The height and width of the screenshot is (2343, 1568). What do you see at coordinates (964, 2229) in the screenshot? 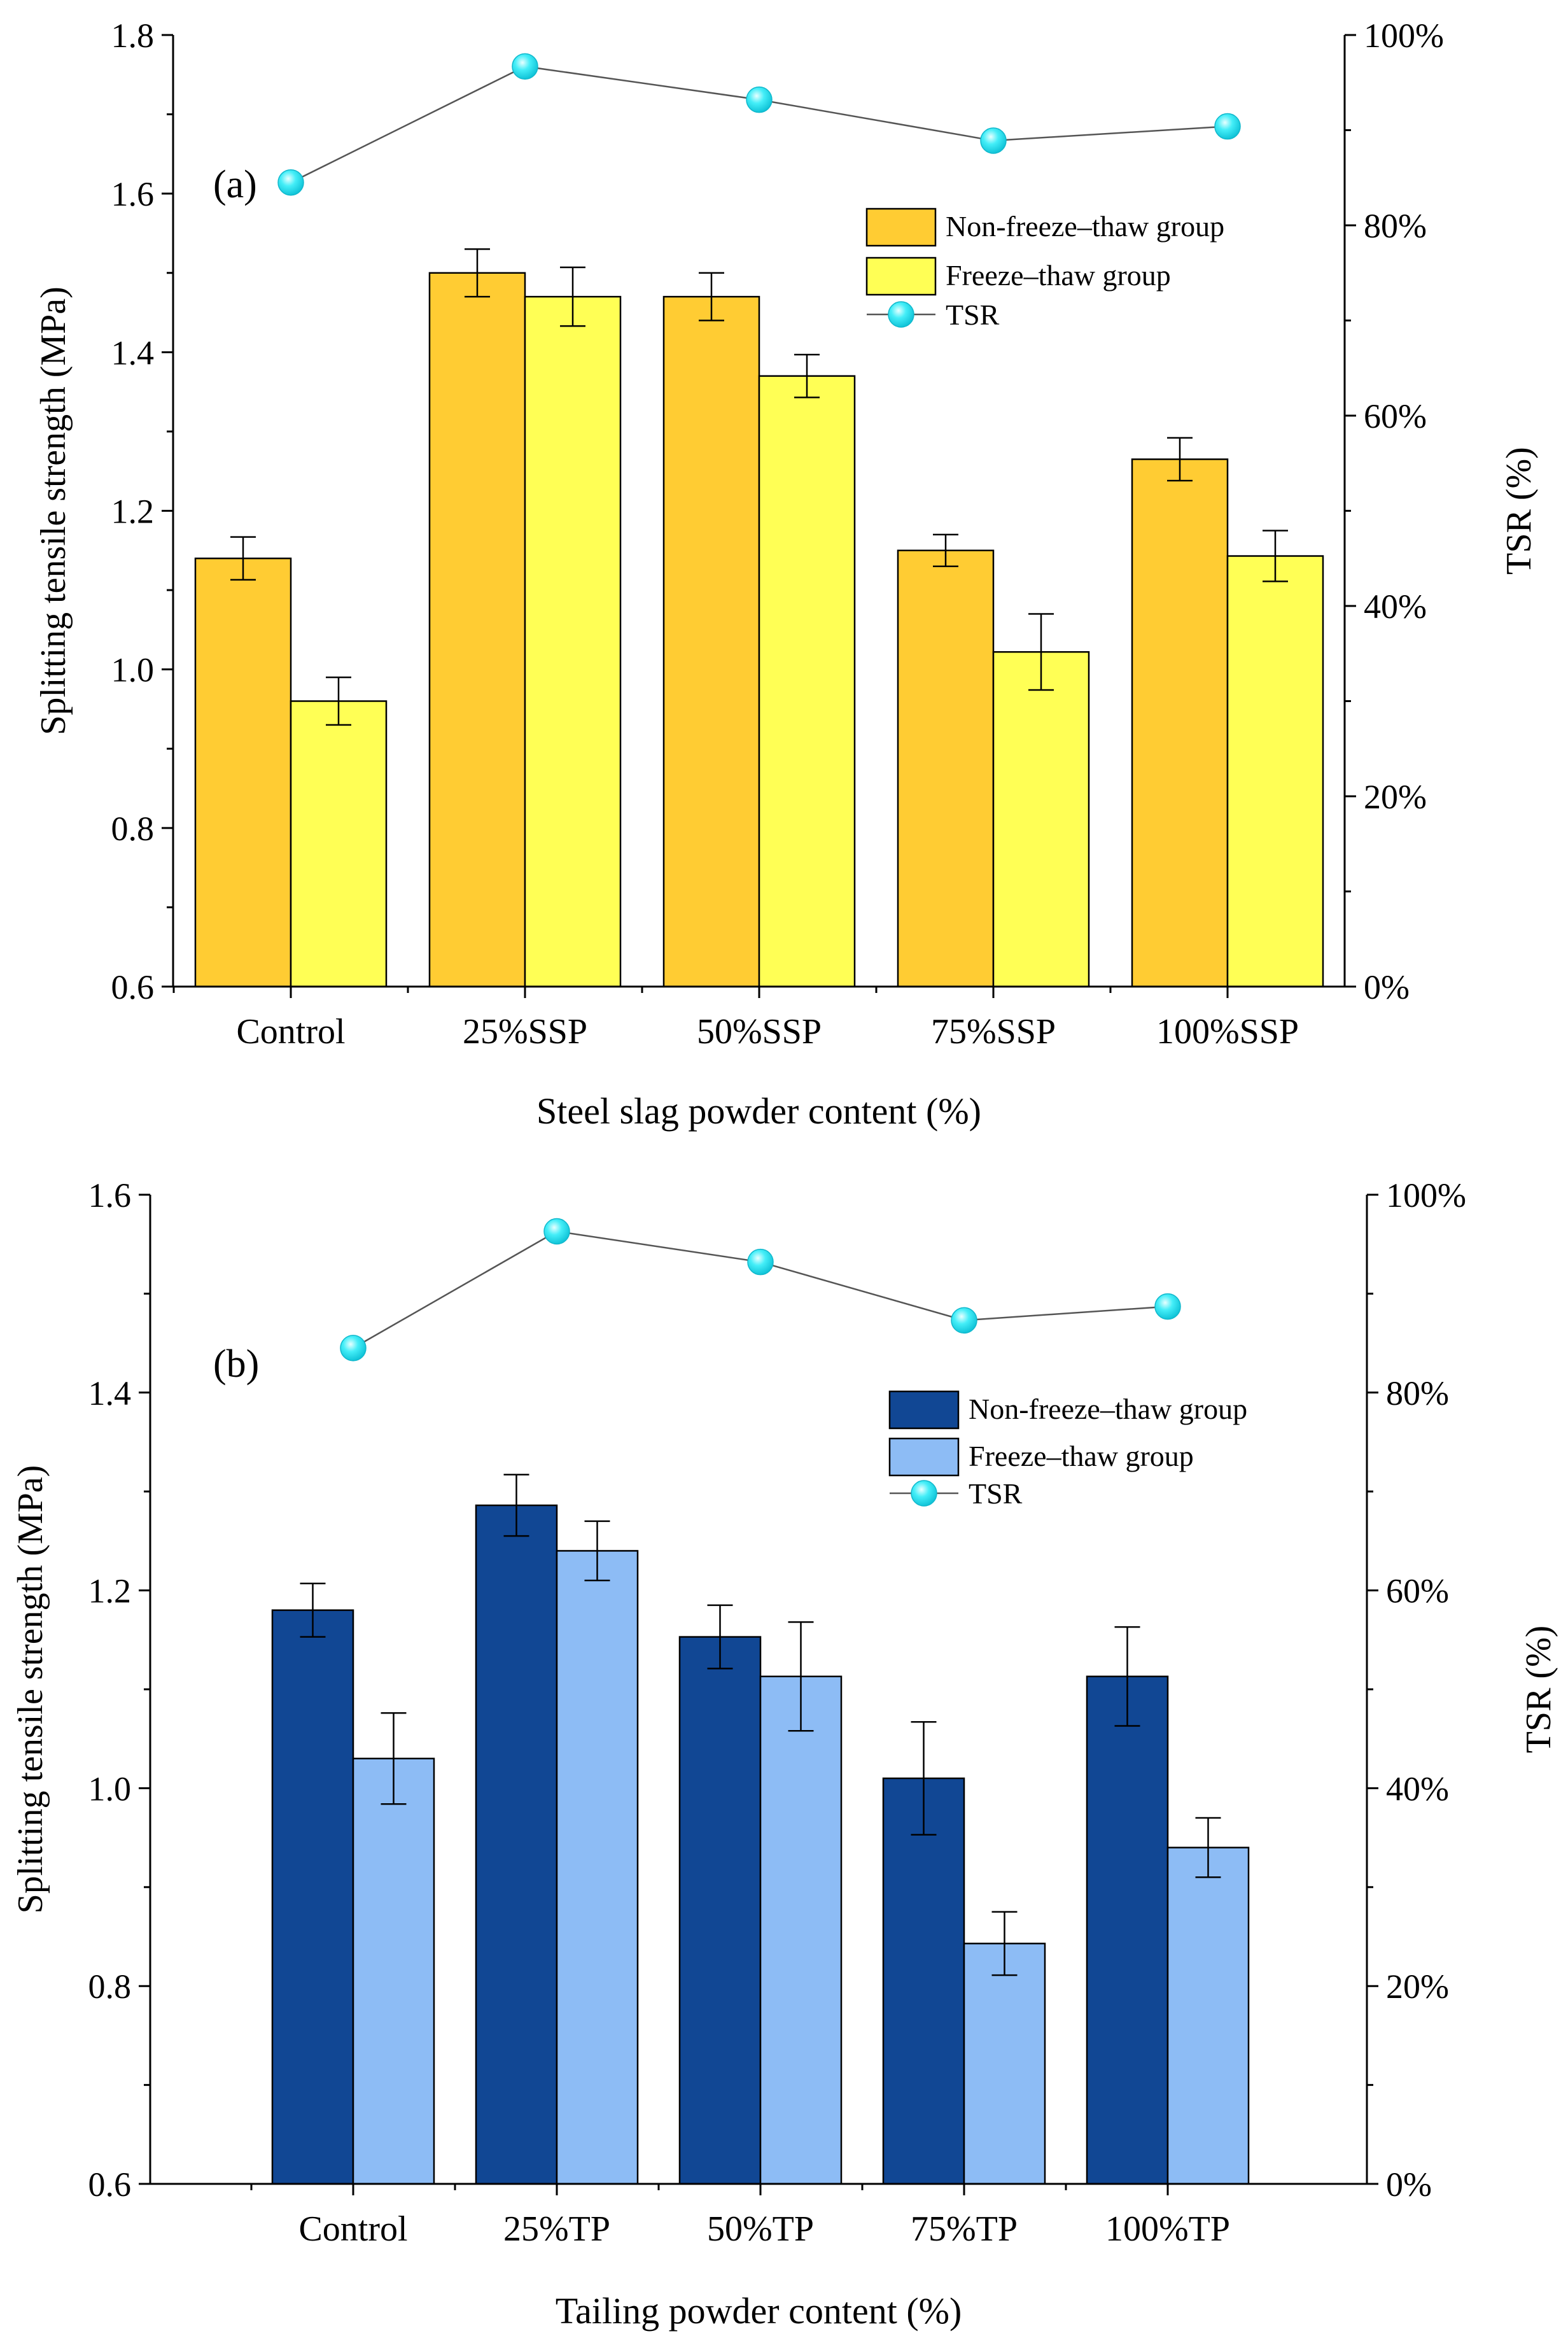
I see `x-category-label: 75%TP` at bounding box center [964, 2229].